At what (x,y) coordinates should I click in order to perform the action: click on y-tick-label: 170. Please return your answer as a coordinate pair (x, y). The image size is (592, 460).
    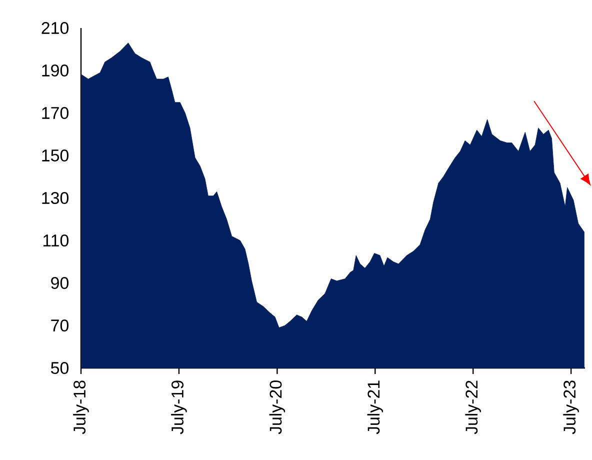
    Looking at the image, I should click on (55, 113).